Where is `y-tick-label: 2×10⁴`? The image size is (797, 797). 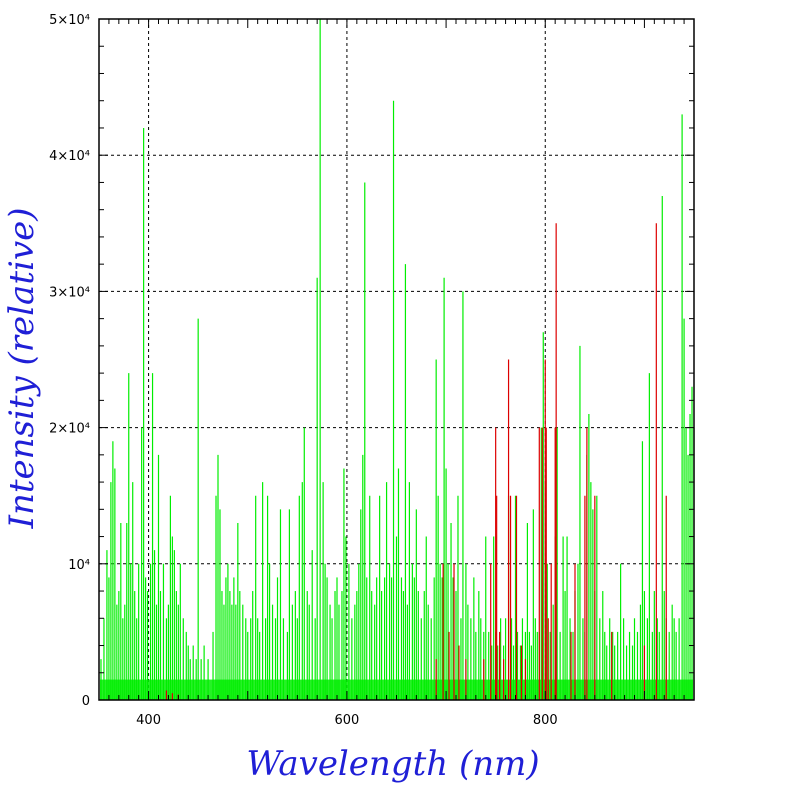
y-tick-label: 2×10⁴ is located at coordinates (69, 429).